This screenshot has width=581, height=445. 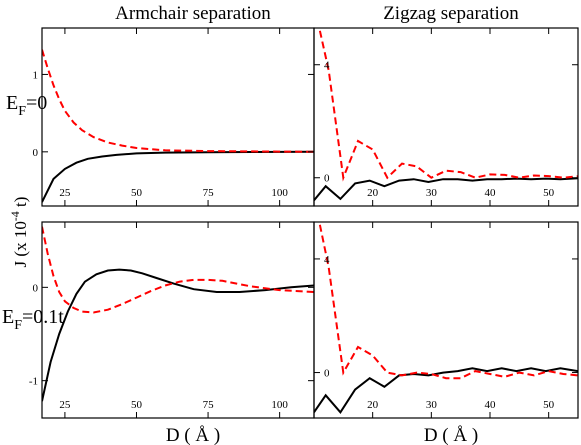 I want to click on y-axis-label: J (x 10-4 t), so click(x=19, y=232).